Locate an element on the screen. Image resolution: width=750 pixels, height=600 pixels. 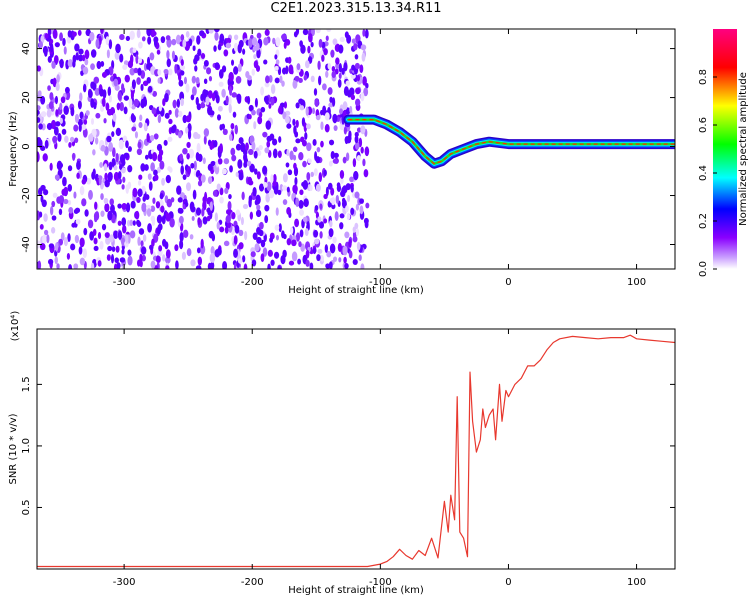
signal-trace is located at coordinates (509, 141).